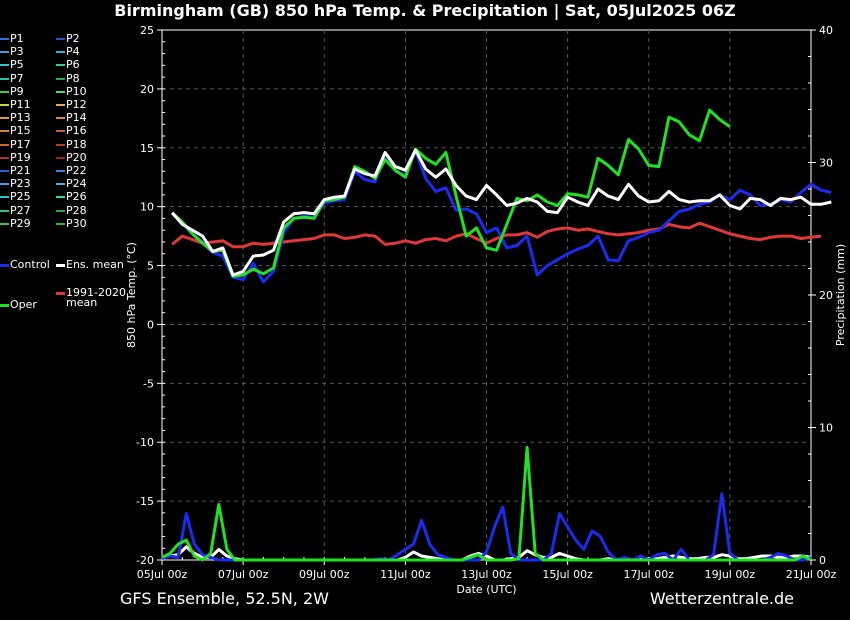 The height and width of the screenshot is (620, 850). Describe the element at coordinates (4, 171) in the screenshot. I see `legend-item-p21-swatch` at that location.